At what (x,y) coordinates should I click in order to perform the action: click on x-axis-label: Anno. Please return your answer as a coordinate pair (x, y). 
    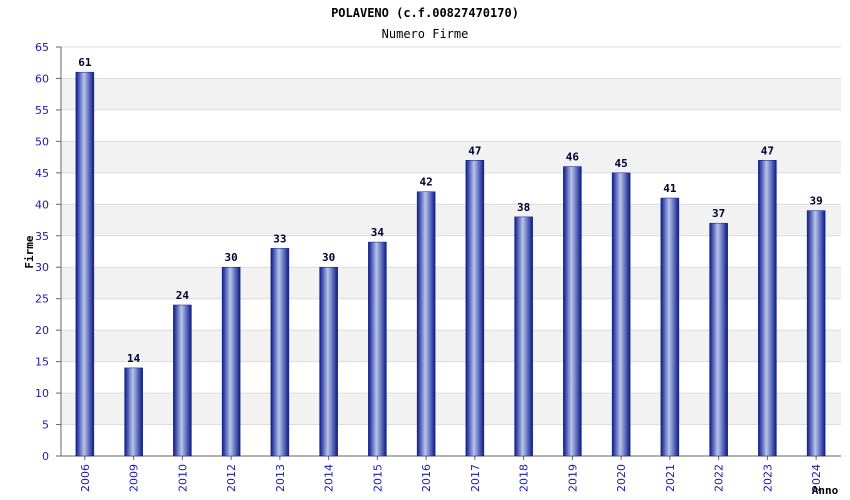
    Looking at the image, I should click on (825, 490).